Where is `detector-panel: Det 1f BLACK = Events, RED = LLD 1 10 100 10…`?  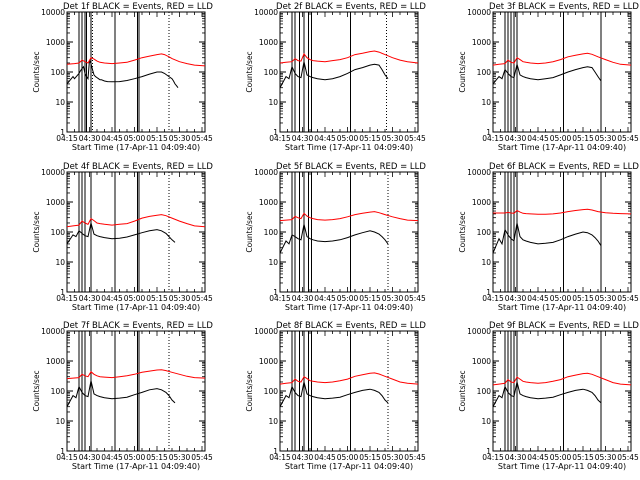 detector-panel: Det 1f BLACK = Events, RED = LLD 1 10 100 10… is located at coordinates (122, 77).